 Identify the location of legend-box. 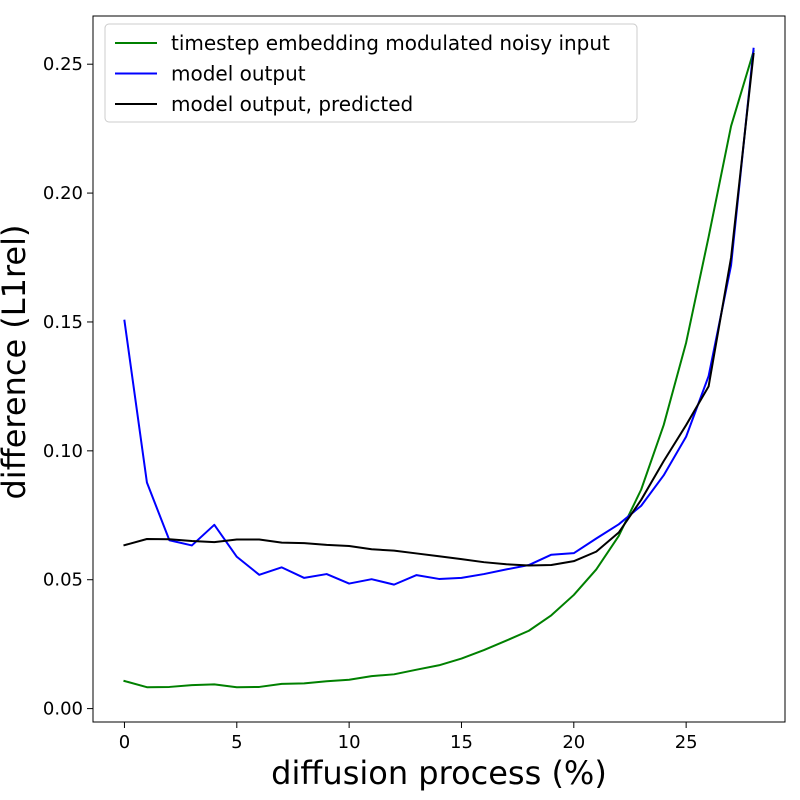
(371, 73).